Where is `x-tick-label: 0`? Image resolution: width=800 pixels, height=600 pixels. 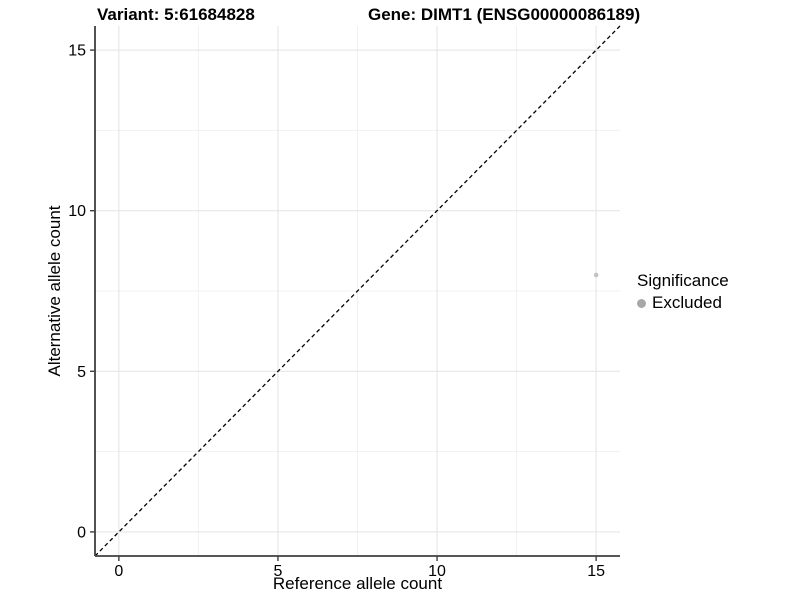
x-tick-label: 0 is located at coordinates (118, 571).